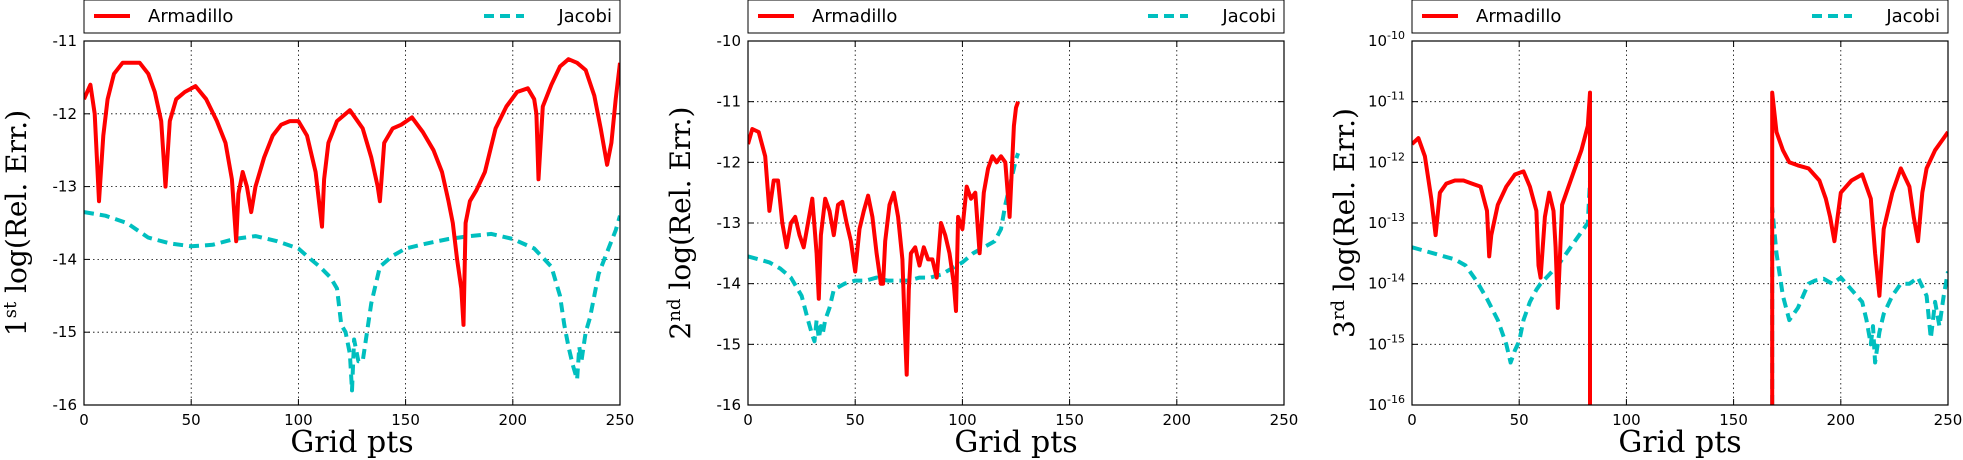 The width and height of the screenshot is (1963, 460). I want to click on y-tick-label: 10-10, so click(1386, 39).